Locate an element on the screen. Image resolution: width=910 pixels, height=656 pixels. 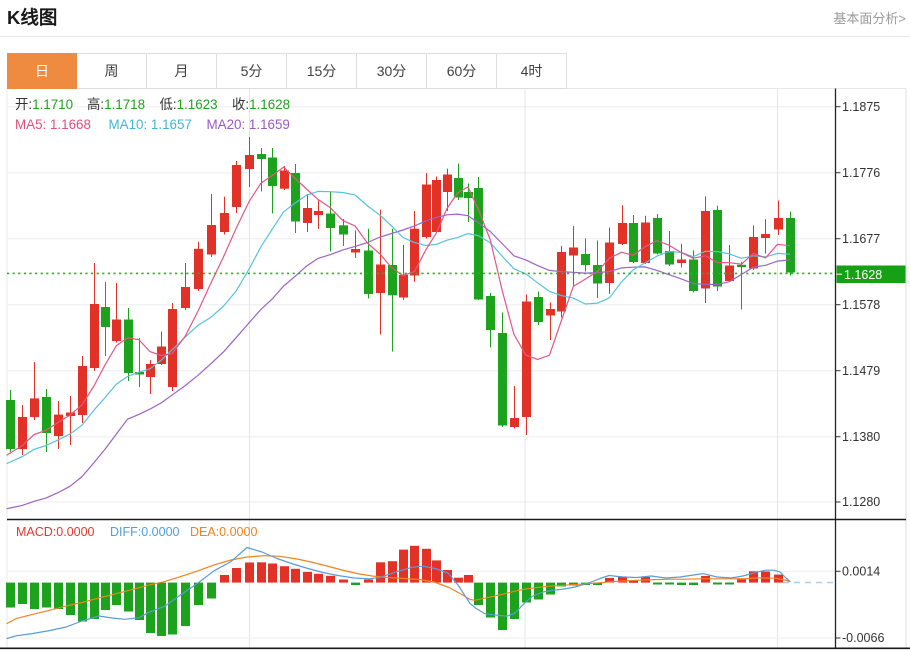
svg-text: 1.1479 is located at coordinates (861, 371).